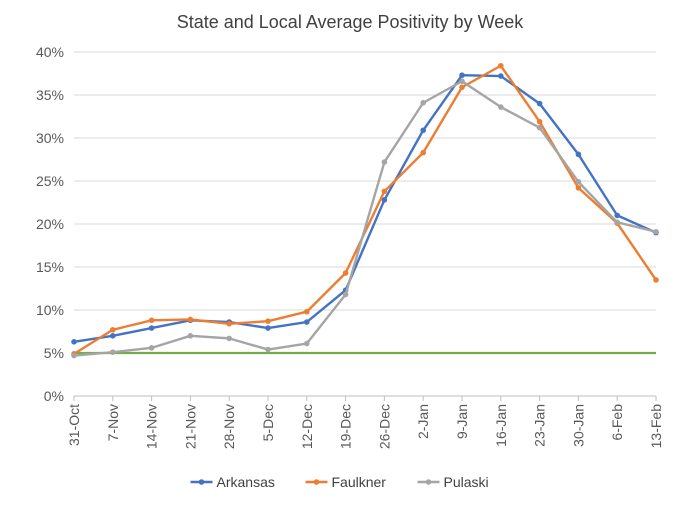  Describe the element at coordinates (268, 422) in the screenshot. I see `x-tick-label: 5-Dec` at that location.